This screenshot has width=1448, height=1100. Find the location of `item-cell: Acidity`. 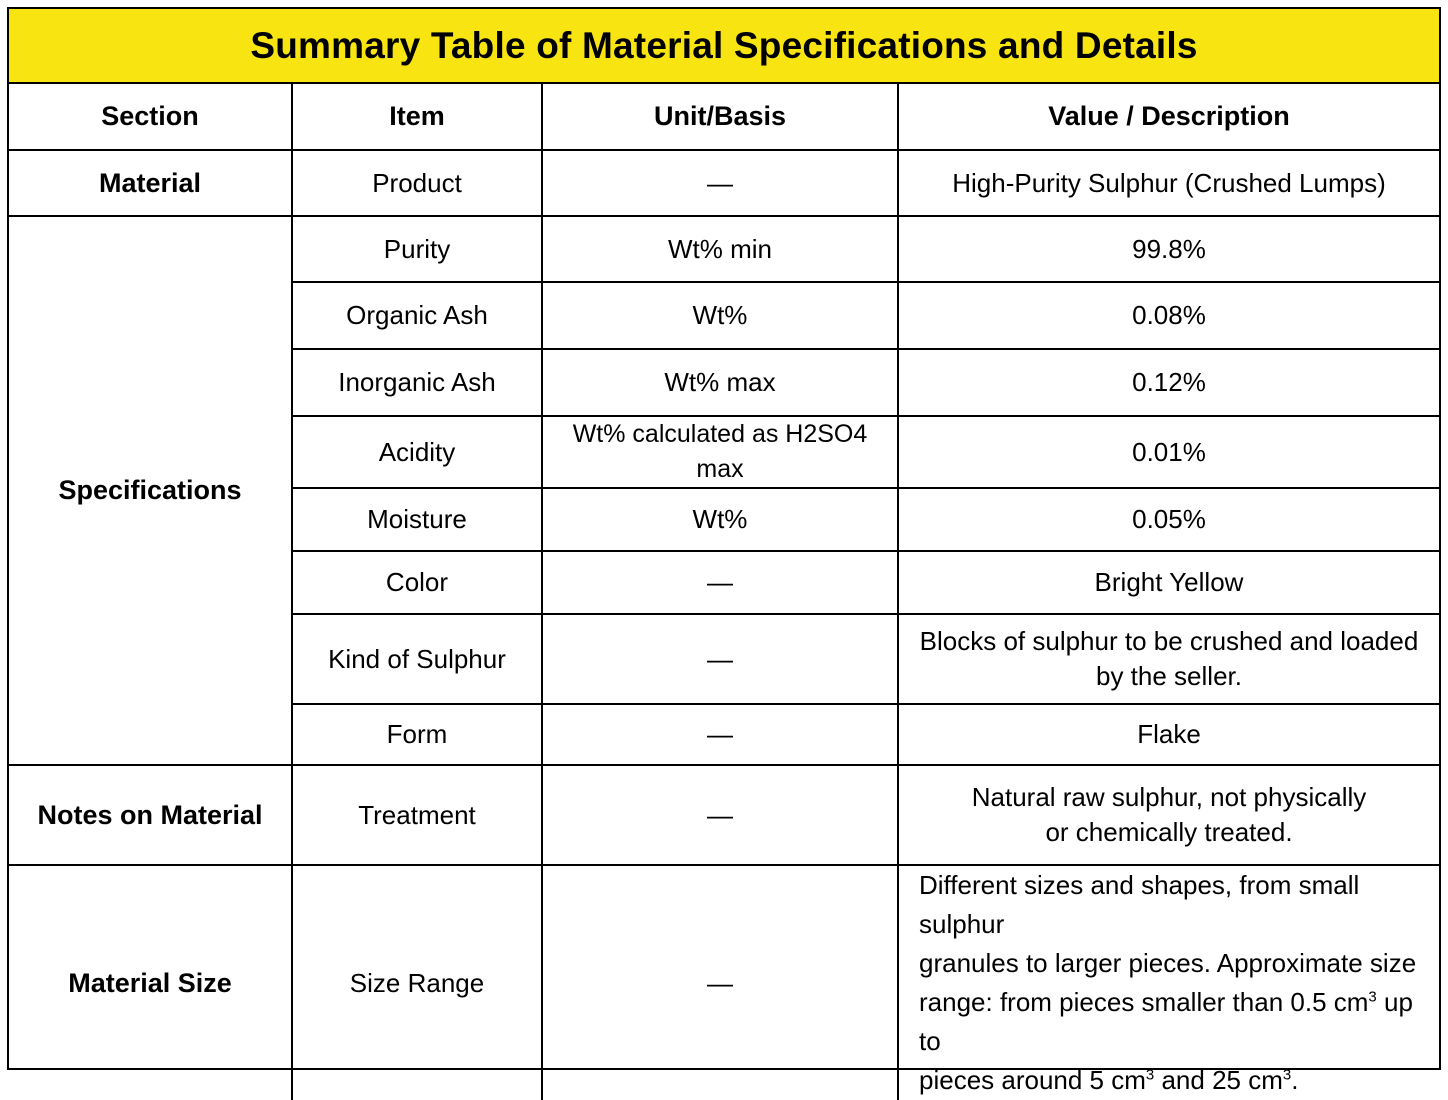

item-cell: Acidity is located at coordinates (417, 452).